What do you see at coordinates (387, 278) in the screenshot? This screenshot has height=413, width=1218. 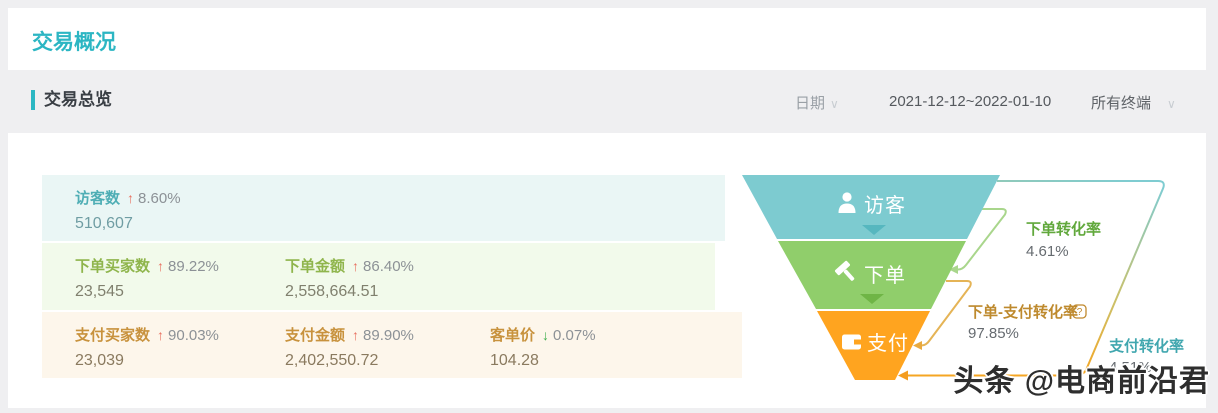 I see `metric-order-amount: 下单金额 ↑ 86.40% 2,558,664.51` at bounding box center [387, 278].